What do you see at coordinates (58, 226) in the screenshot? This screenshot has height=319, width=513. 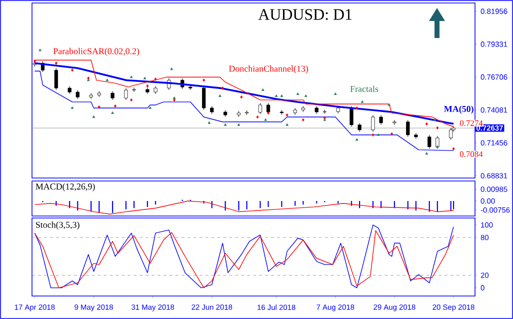 I see `chart-title: Stoch(3,5,3)` at bounding box center [58, 226].